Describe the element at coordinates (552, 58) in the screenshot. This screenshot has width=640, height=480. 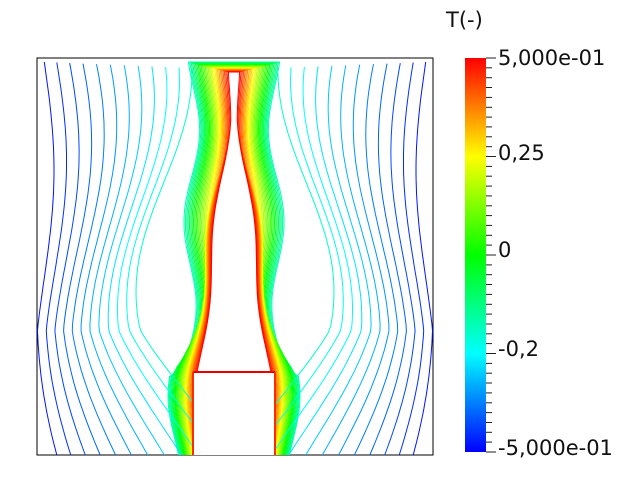
I see `color-bar-max-label: 5,000e-01` at that location.